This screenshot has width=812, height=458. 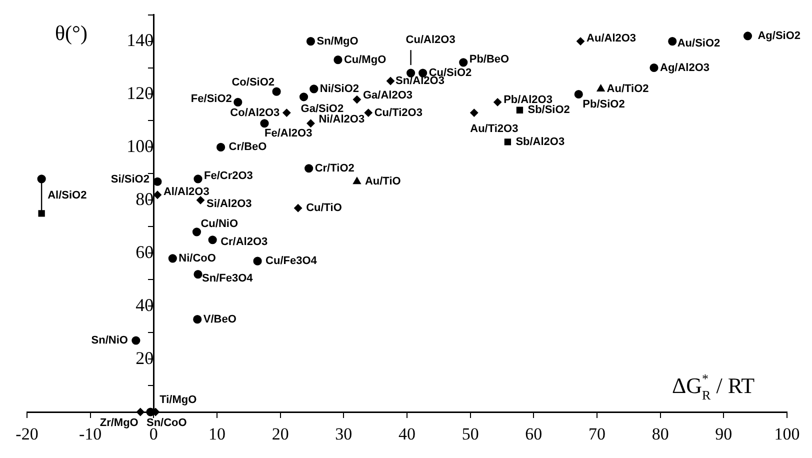 What do you see at coordinates (603, 104) in the screenshot?
I see `annotation: Pb/SiO2` at bounding box center [603, 104].